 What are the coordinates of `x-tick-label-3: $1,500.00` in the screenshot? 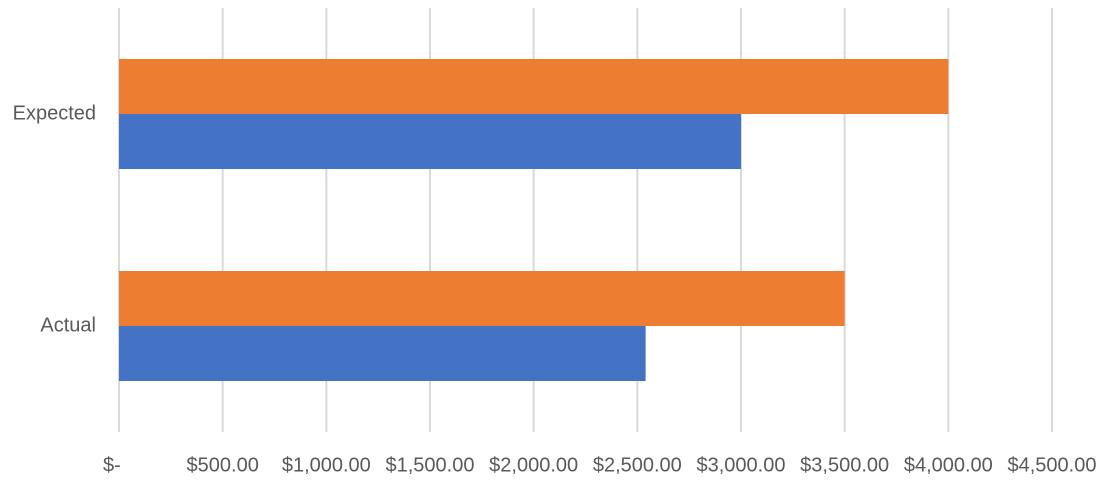 It's located at (430, 465).